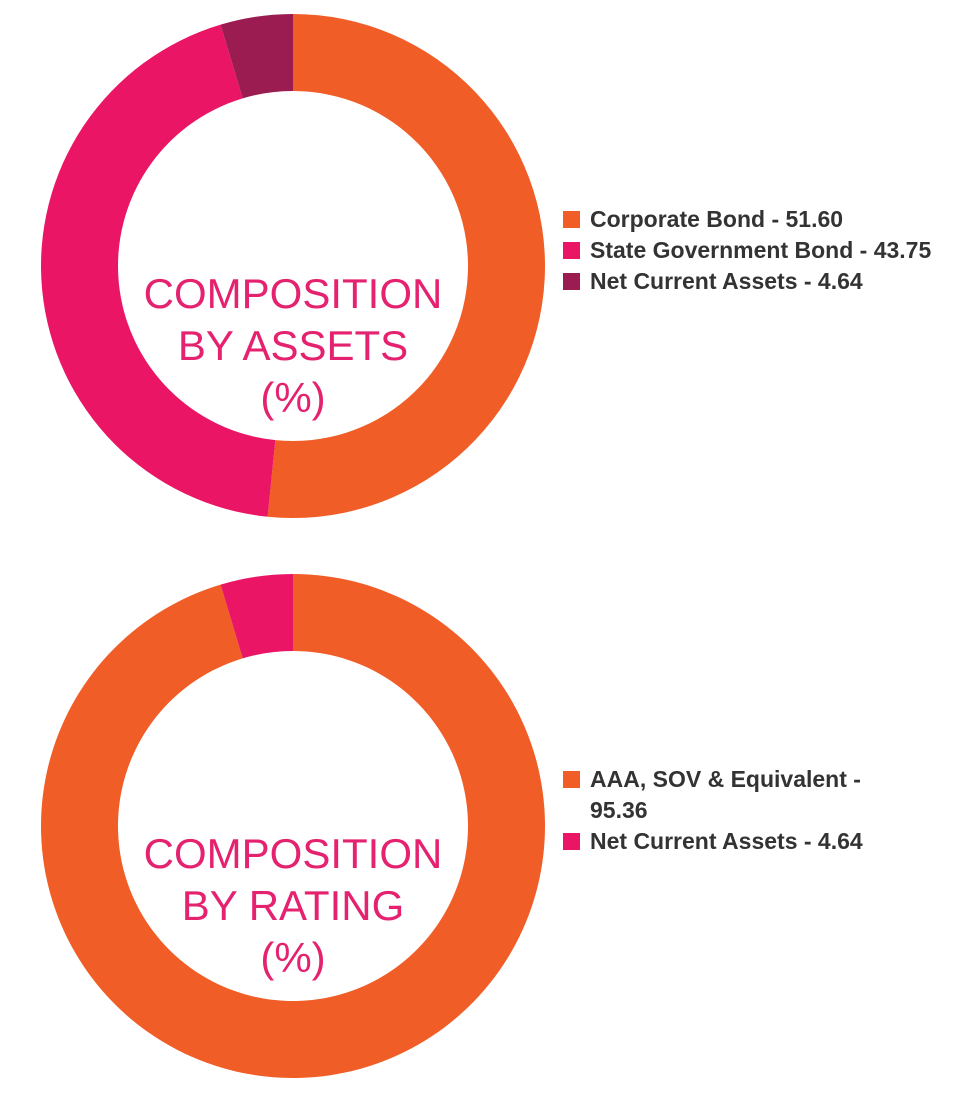  I want to click on legend-label: State Government Bond - 43.75, so click(761, 250).